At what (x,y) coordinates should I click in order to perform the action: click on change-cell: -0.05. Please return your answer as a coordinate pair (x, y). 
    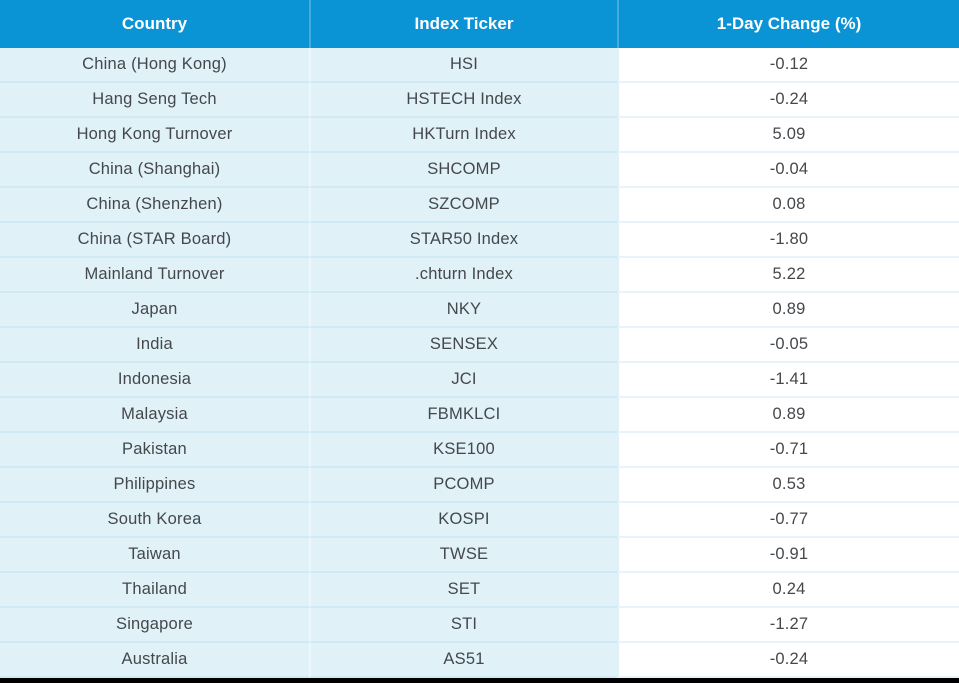
    Looking at the image, I should click on (788, 345).